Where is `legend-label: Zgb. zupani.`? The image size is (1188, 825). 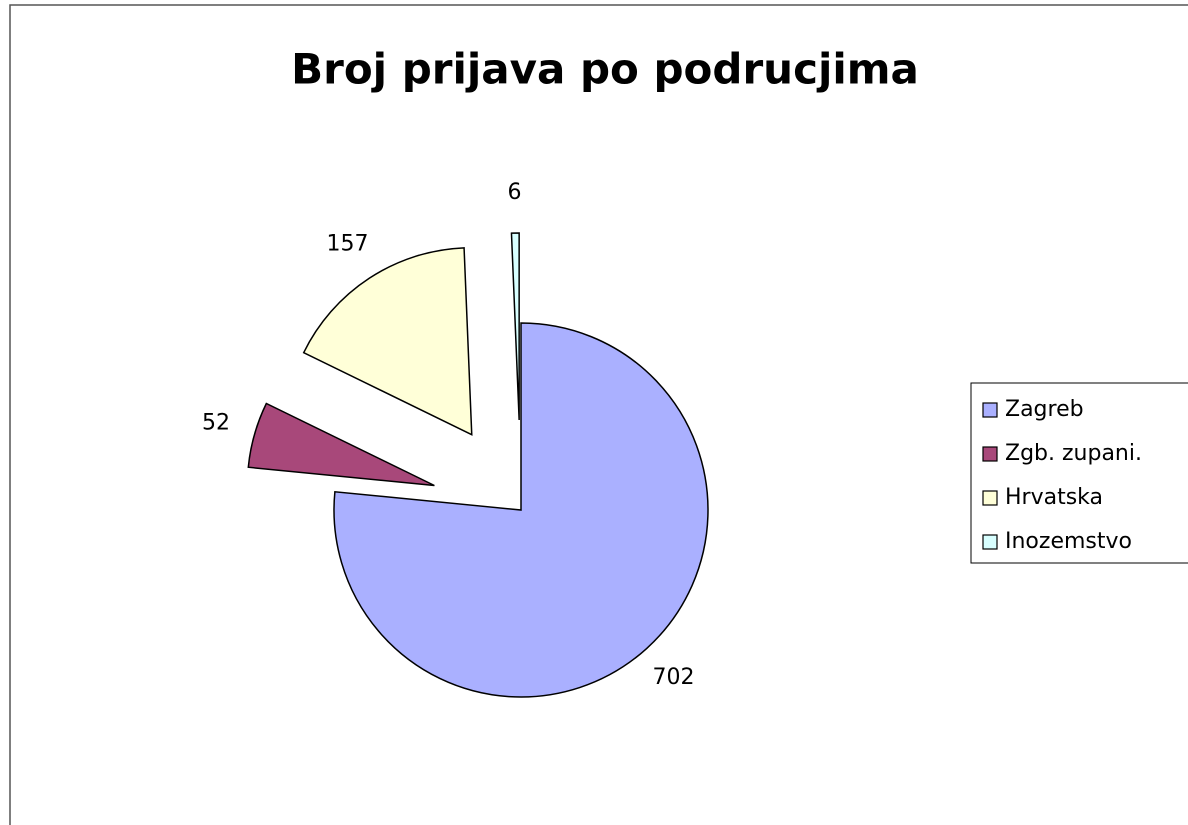 legend-label: Zgb. zupani. is located at coordinates (1073, 453).